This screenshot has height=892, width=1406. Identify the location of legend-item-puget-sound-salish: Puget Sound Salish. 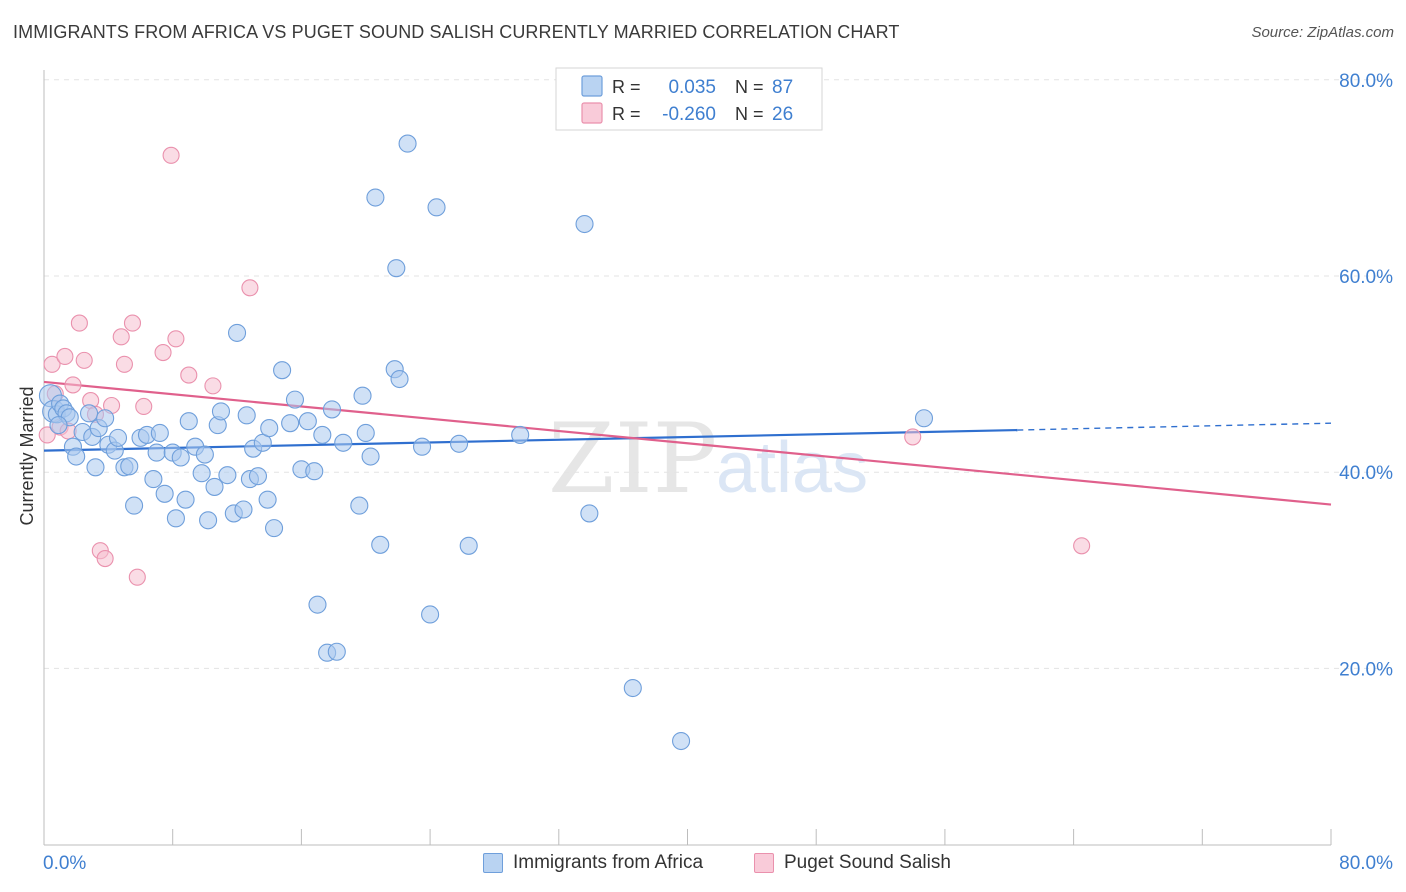
(852, 863).